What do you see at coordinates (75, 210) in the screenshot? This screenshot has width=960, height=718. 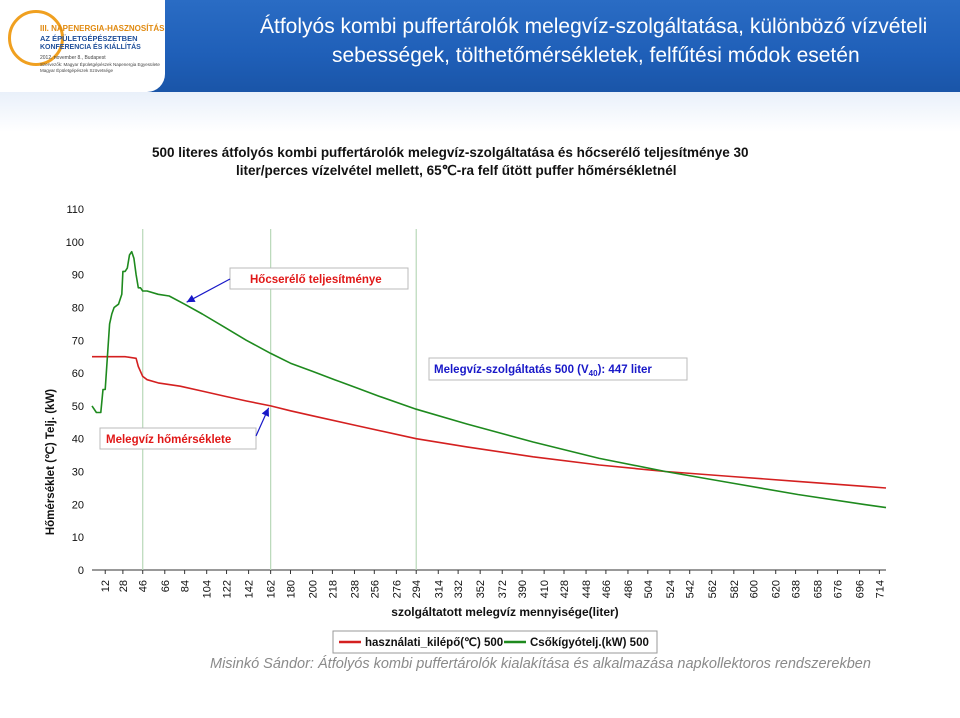 I see `y-tick-label: 110` at bounding box center [75, 210].